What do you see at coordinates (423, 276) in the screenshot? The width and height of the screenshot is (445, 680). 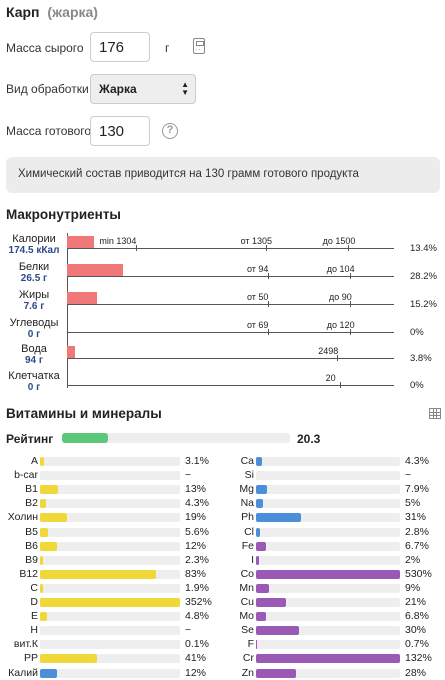 I see `macro-percent: 28.2%` at bounding box center [423, 276].